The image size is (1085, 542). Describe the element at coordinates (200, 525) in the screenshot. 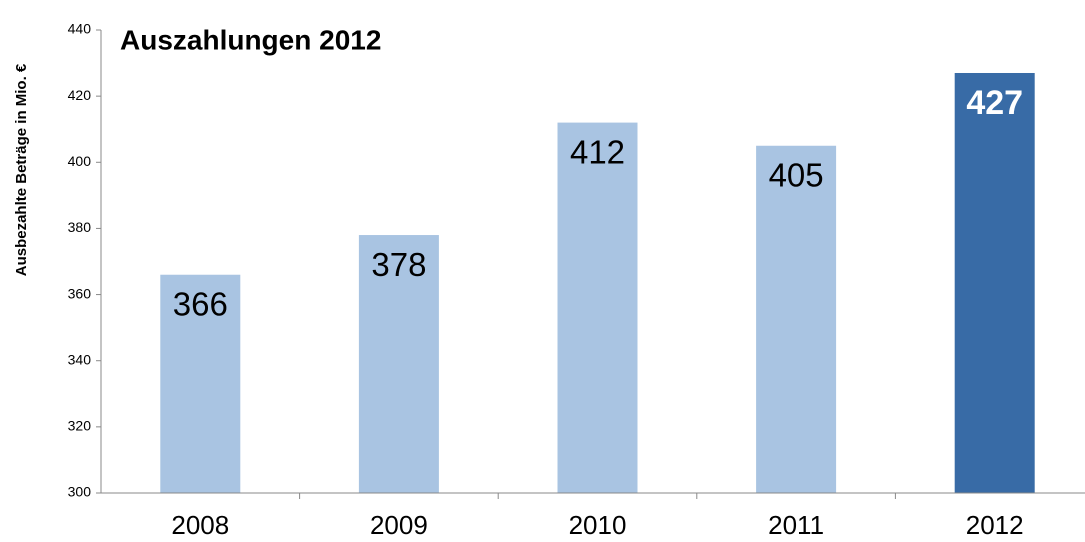

I see `x-tick-label: 2008` at that location.